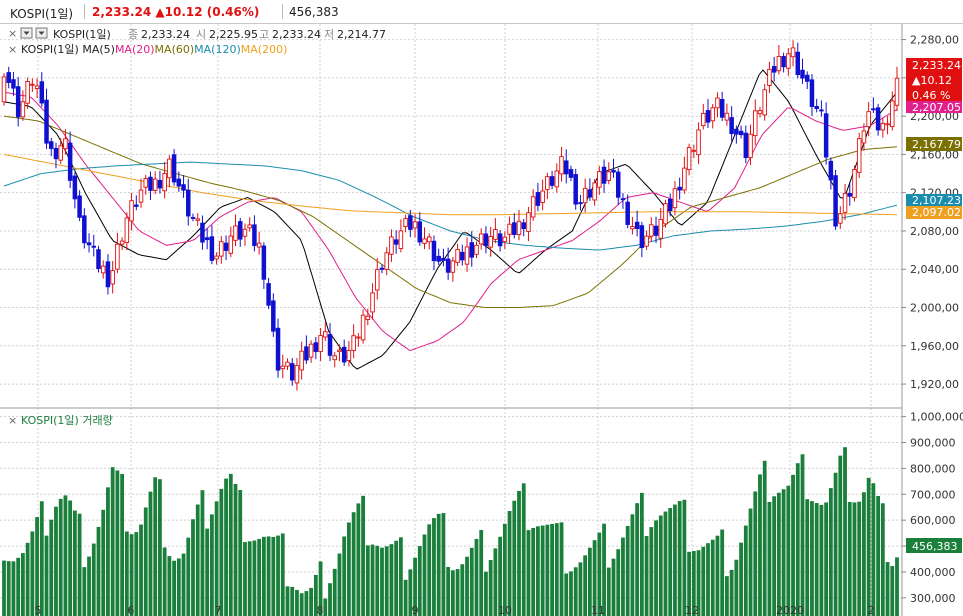  Describe the element at coordinates (264, 34) in the screenshot. I see `legend-high-mark: 고` at that location.